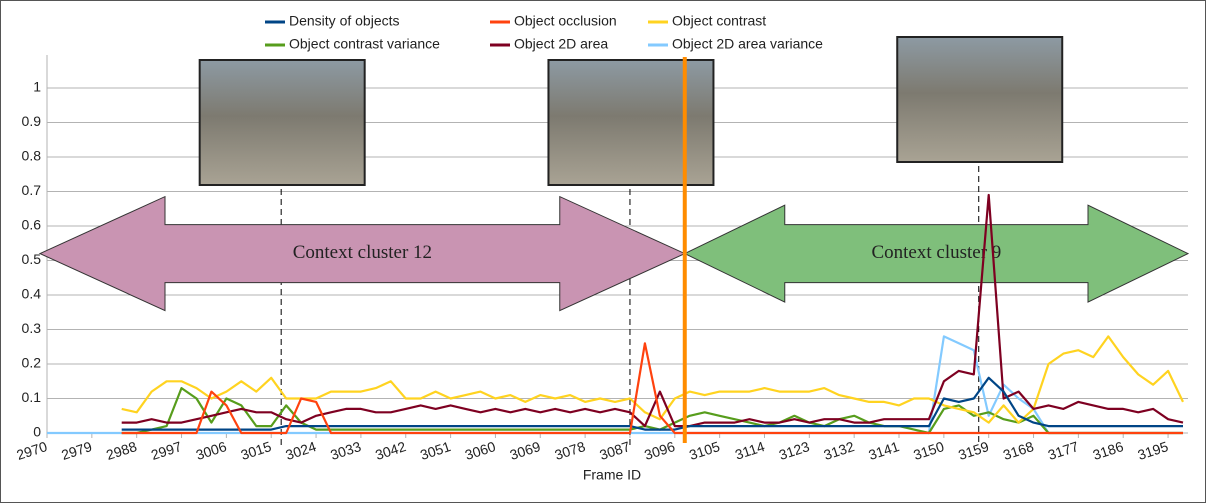 The width and height of the screenshot is (1206, 503). What do you see at coordinates (364, 44) in the screenshot?
I see `legend-label: Object contrast variance` at bounding box center [364, 44].